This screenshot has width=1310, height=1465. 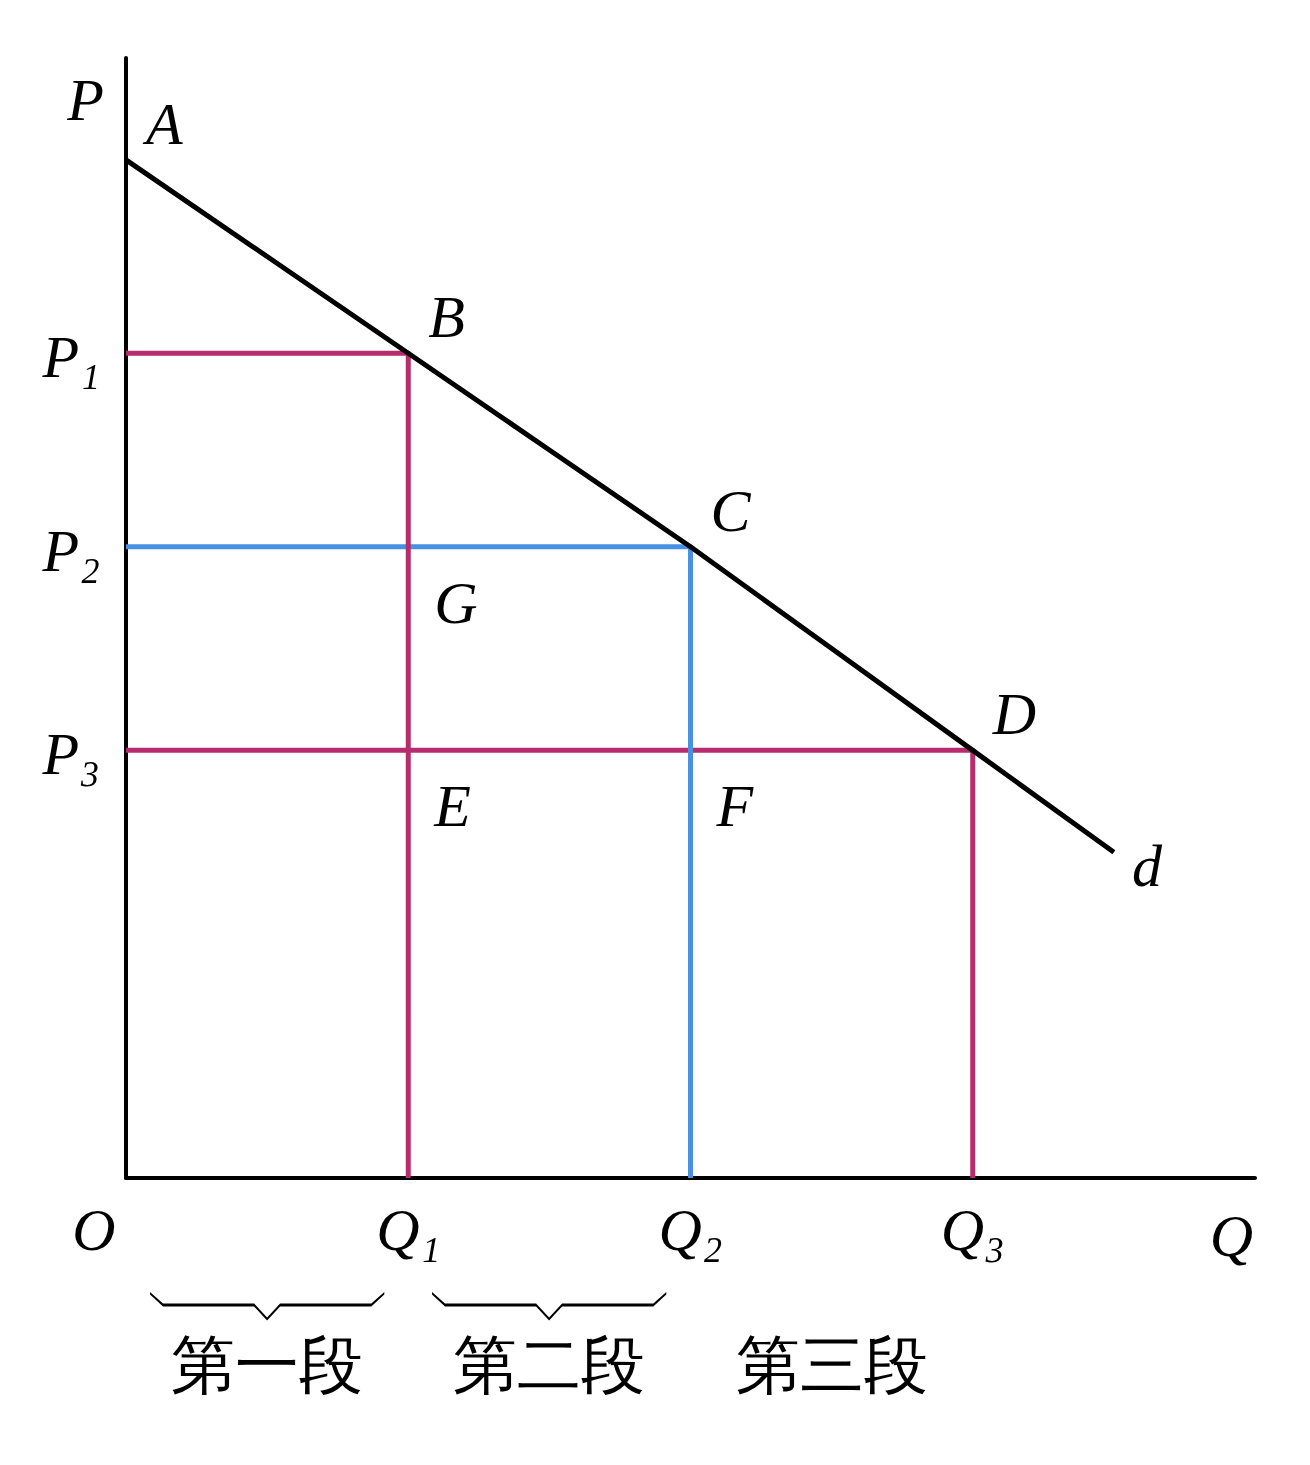 I want to click on series-label: d, so click(x=1147, y=866).